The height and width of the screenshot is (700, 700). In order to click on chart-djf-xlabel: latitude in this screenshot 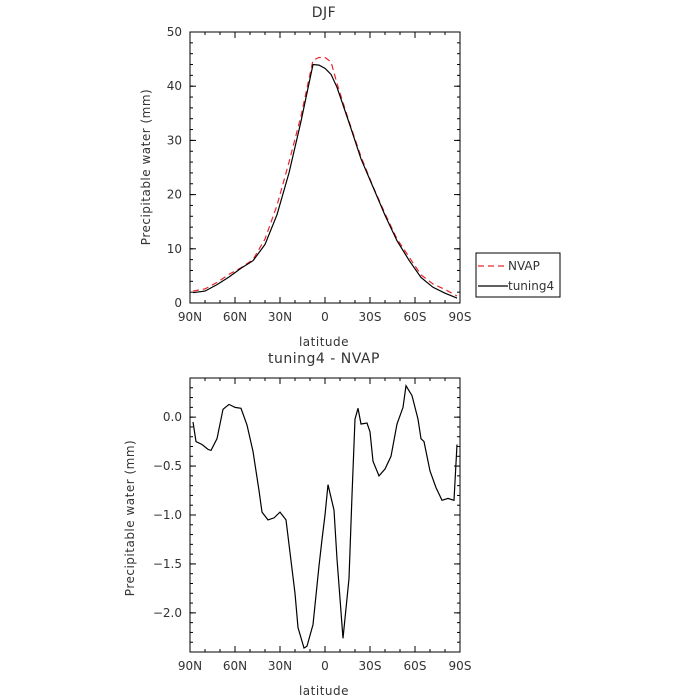, I will do `click(324, 342)`.